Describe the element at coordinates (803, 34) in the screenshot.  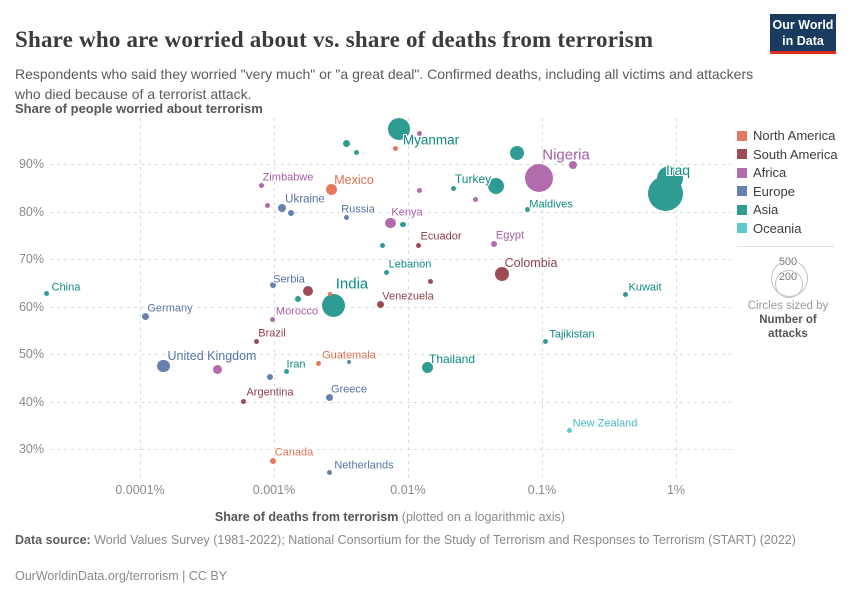
I see `owid-logo: Our World in Data` at that location.